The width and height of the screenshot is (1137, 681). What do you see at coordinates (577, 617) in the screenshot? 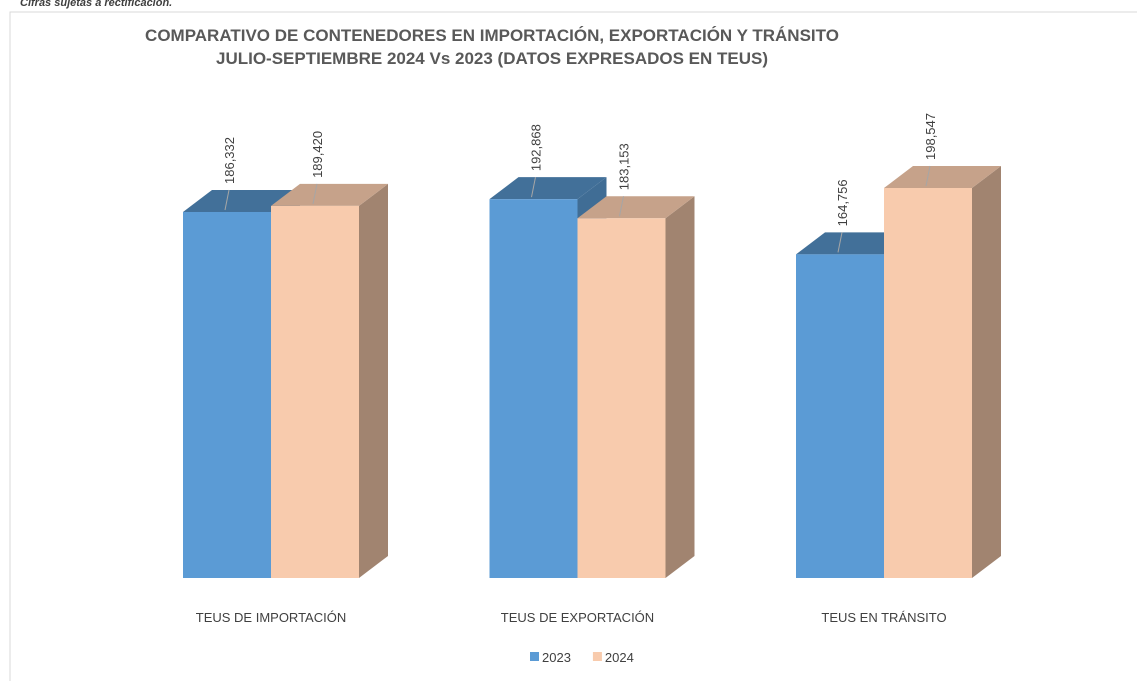
I see `x-tick-label: TEUS DE EXPORTACIÓN` at bounding box center [577, 617].